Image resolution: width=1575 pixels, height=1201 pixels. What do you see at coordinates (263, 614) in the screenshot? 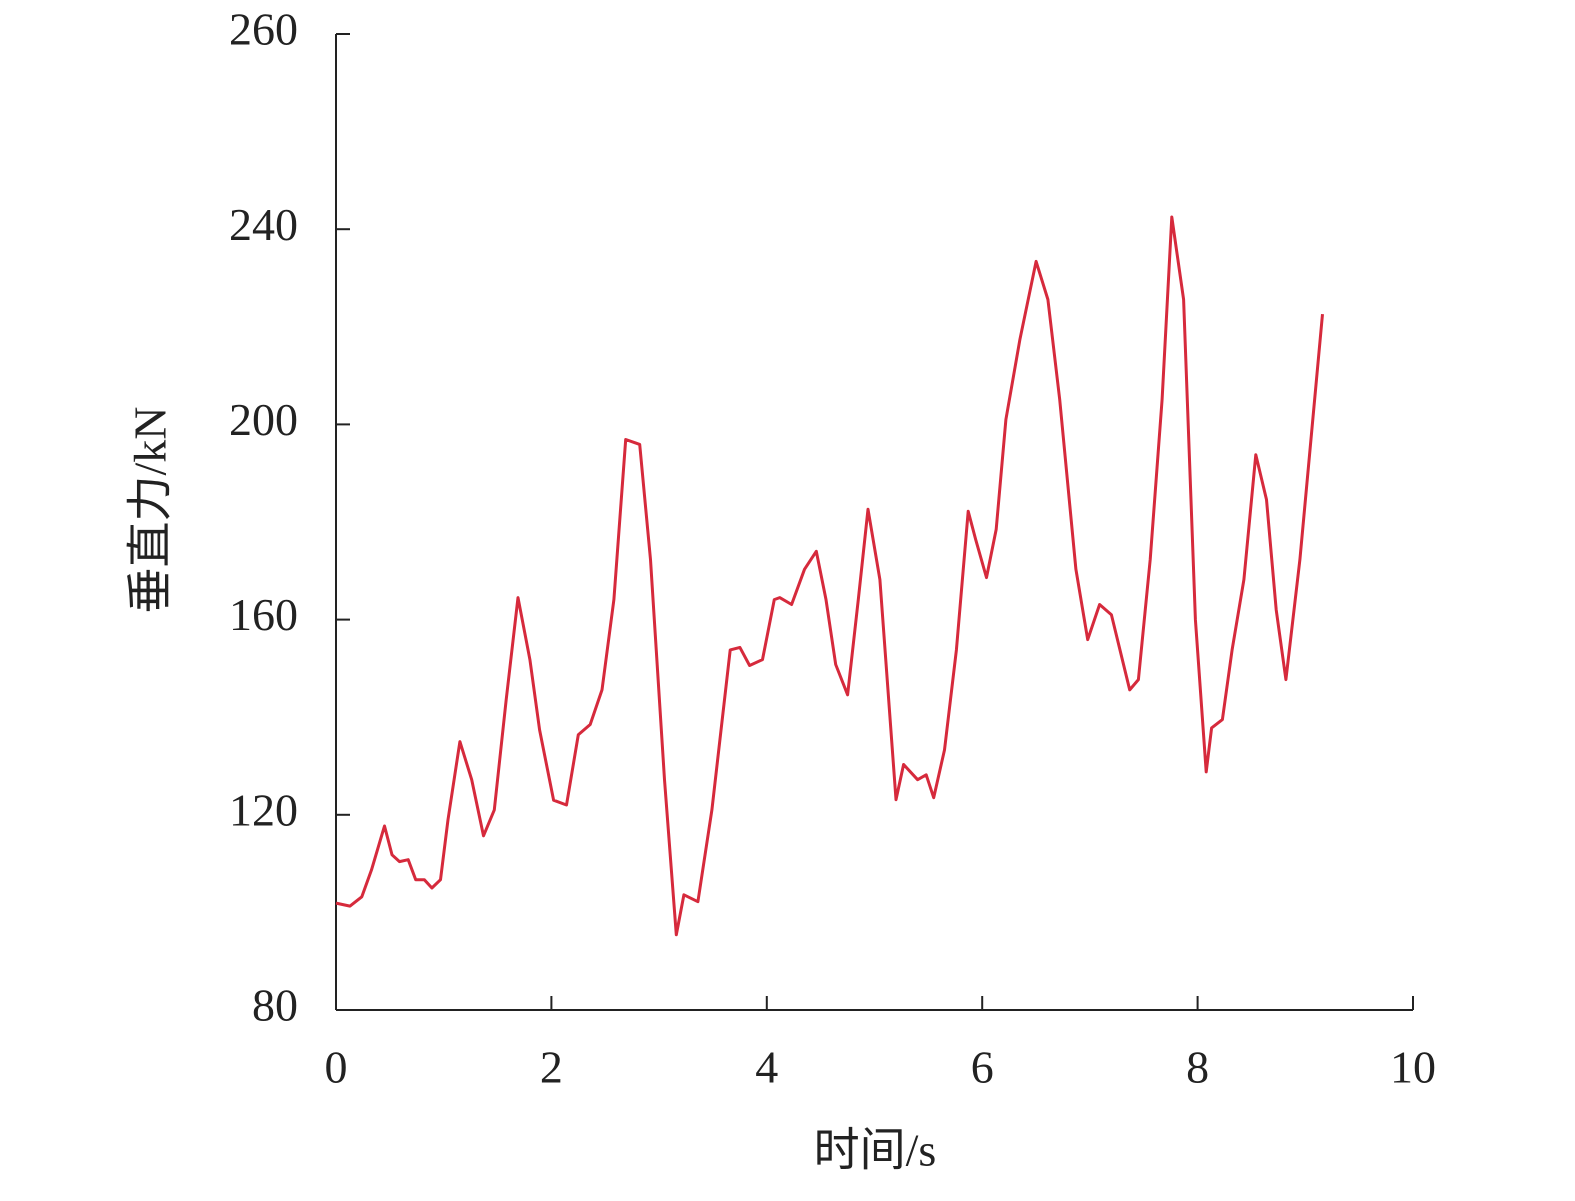
I see `y-tick-label: 160` at bounding box center [263, 614].